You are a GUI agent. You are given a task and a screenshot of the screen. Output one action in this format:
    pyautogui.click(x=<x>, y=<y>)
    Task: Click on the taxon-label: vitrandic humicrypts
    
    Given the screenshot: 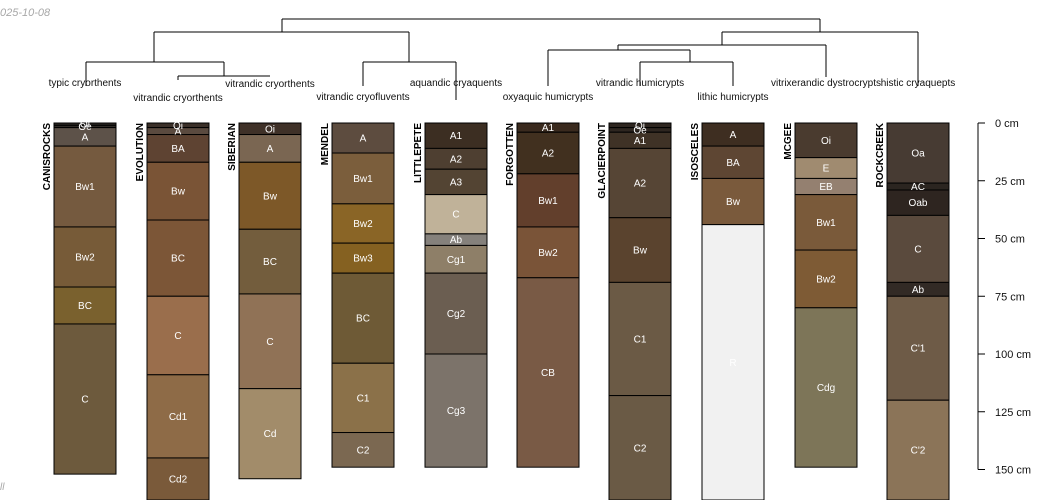 What is the action you would take?
    pyautogui.click(x=640, y=83)
    